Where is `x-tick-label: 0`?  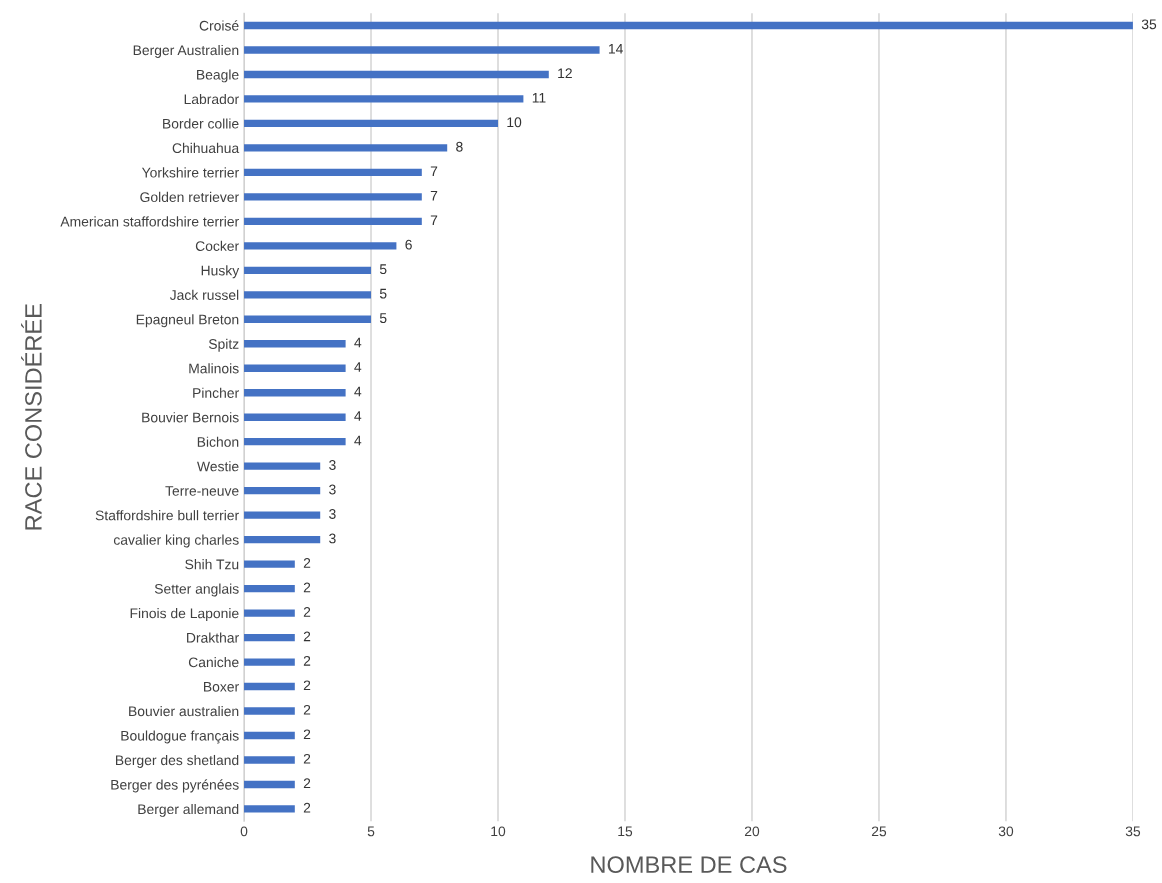
x-tick-label: 0 is located at coordinates (244, 831).